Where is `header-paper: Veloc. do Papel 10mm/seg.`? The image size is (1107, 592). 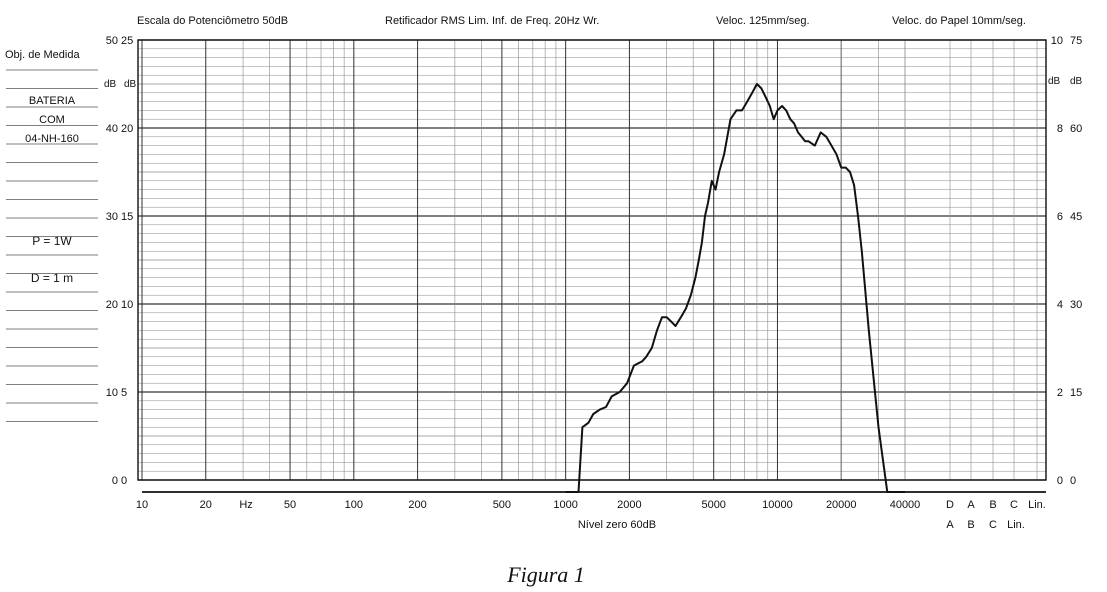
header-paper: Veloc. do Papel 10mm/seg. is located at coordinates (959, 21).